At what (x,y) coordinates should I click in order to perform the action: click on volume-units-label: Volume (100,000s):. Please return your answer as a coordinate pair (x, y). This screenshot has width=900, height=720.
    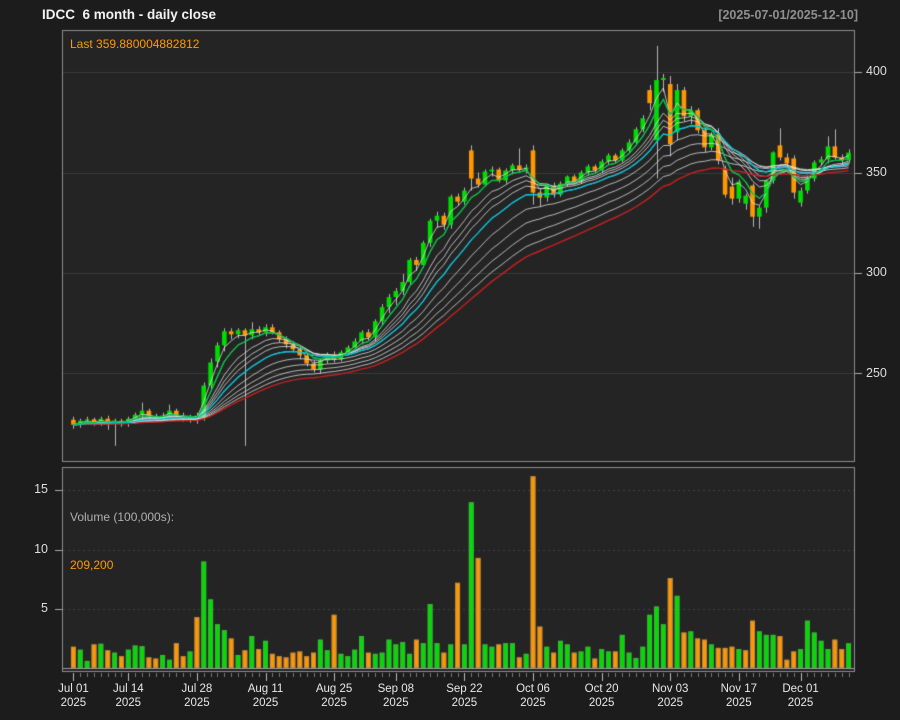
    Looking at the image, I should click on (122, 517).